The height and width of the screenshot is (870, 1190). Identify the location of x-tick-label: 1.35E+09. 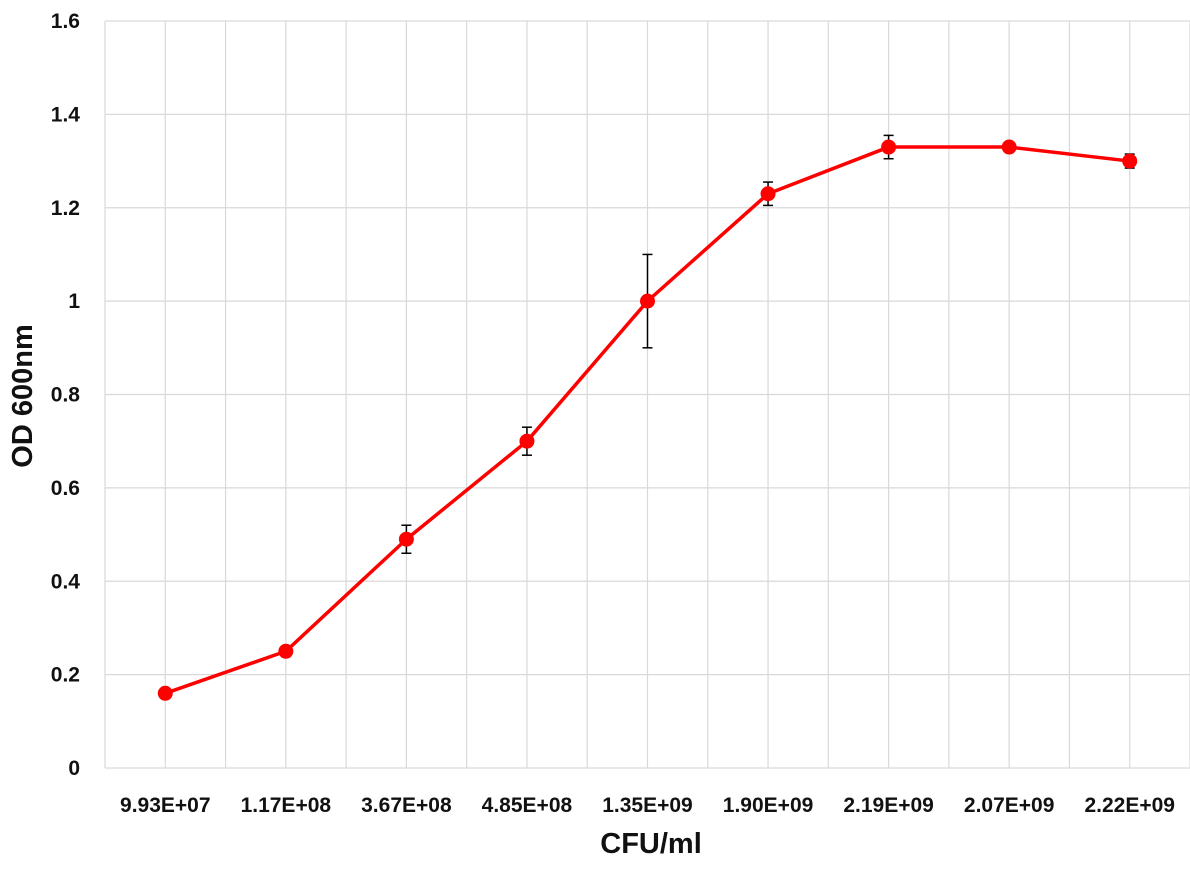
(647, 805).